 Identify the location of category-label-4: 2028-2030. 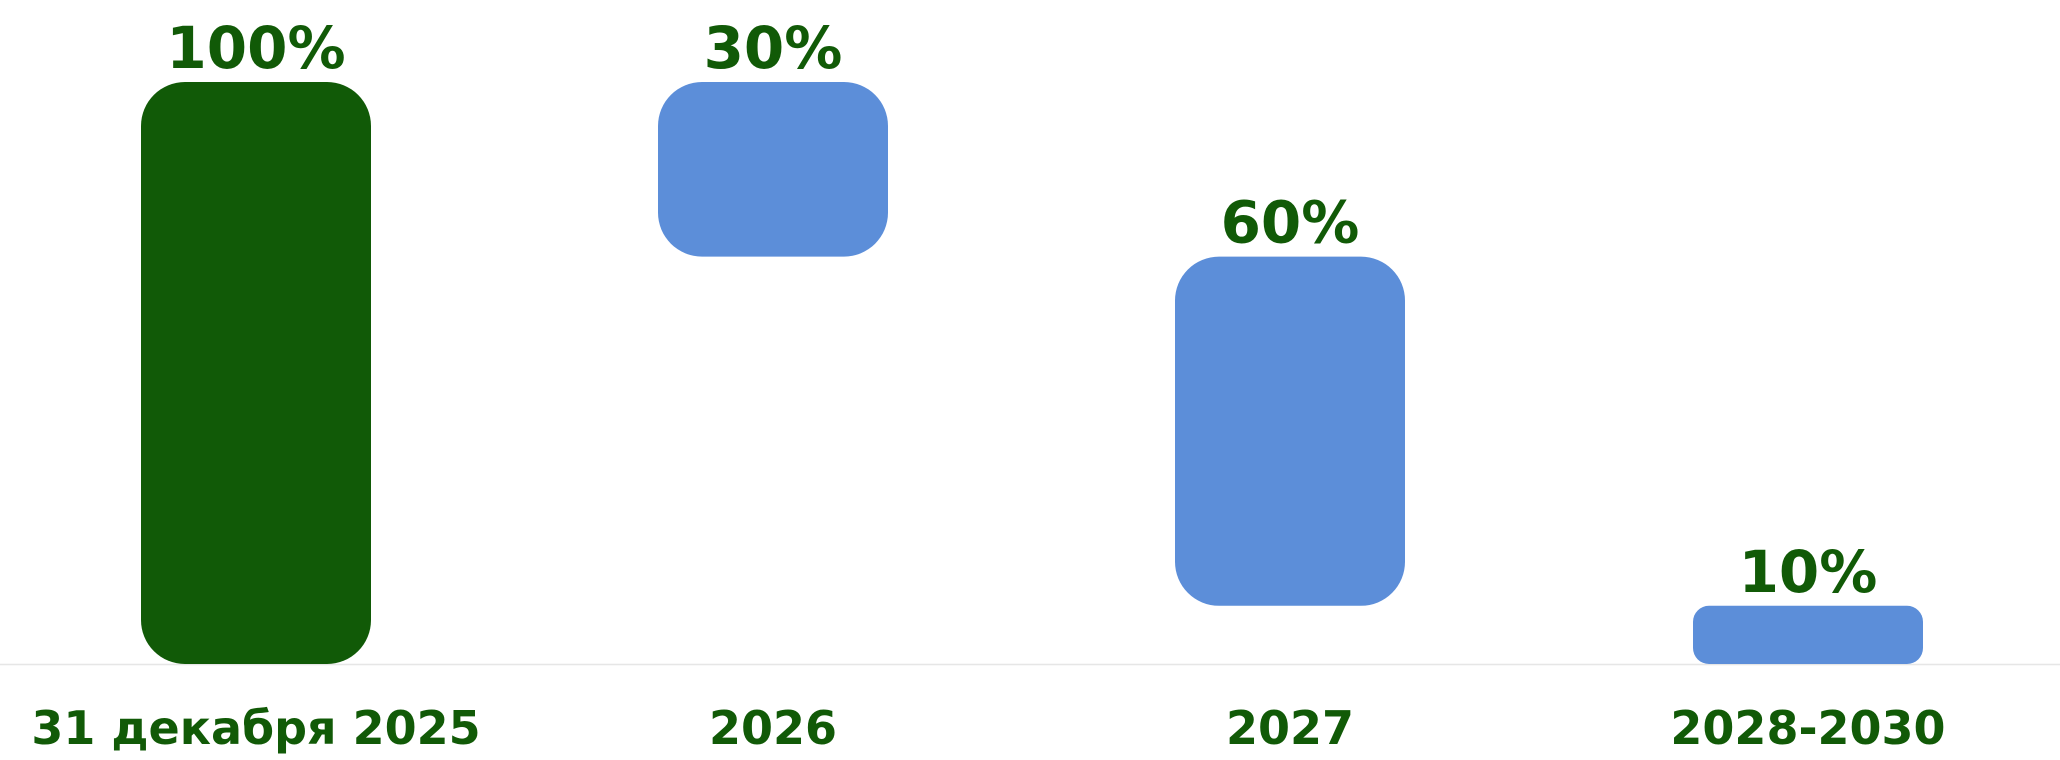
(1807, 728).